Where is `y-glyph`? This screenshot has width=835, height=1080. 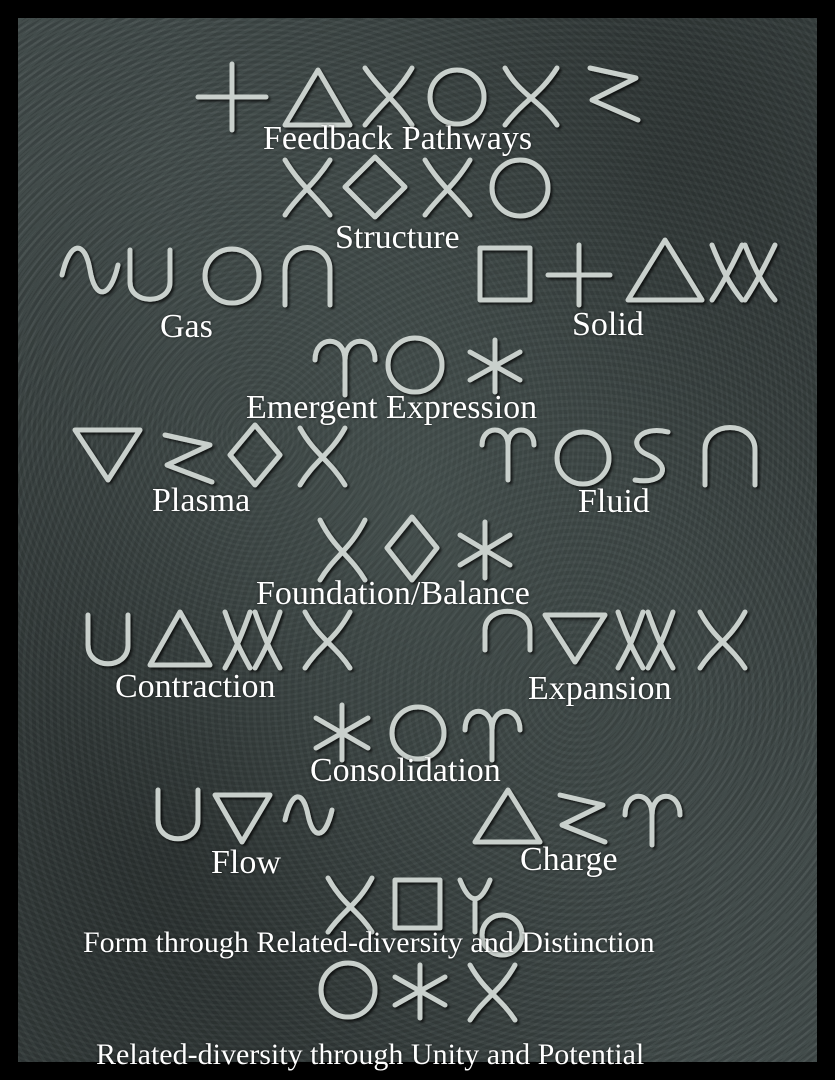 y-glyph is located at coordinates (475, 906).